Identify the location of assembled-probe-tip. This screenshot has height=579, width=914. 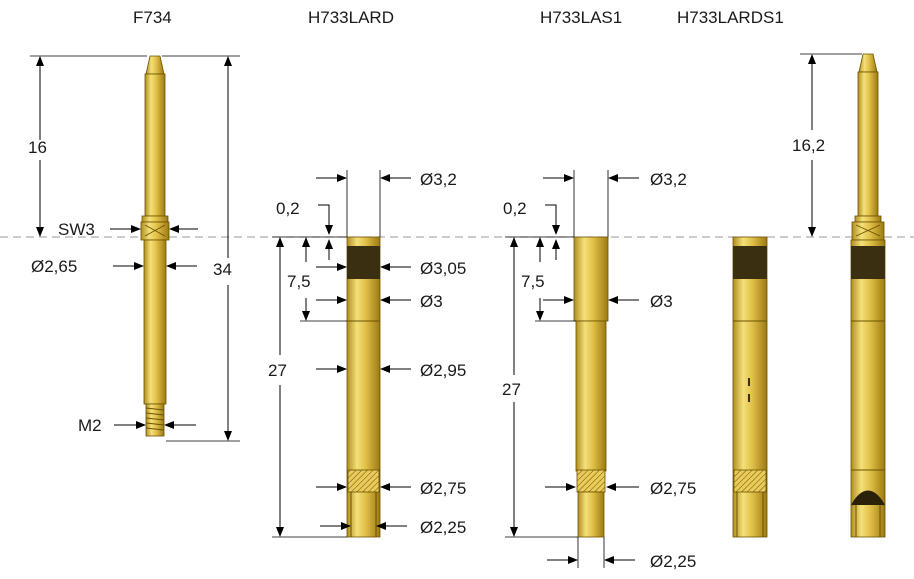
(868, 63).